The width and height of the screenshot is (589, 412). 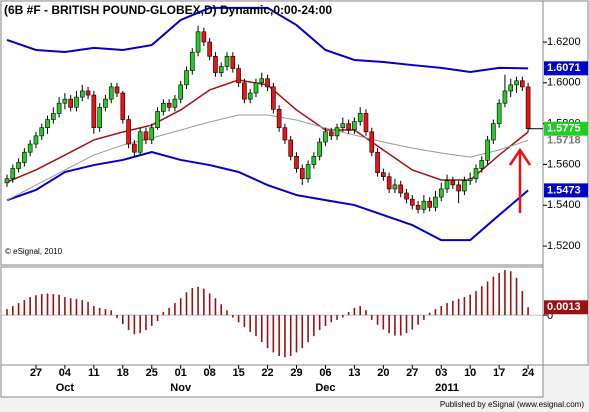 I want to click on y-tick-label: 1.5600, so click(x=564, y=164).